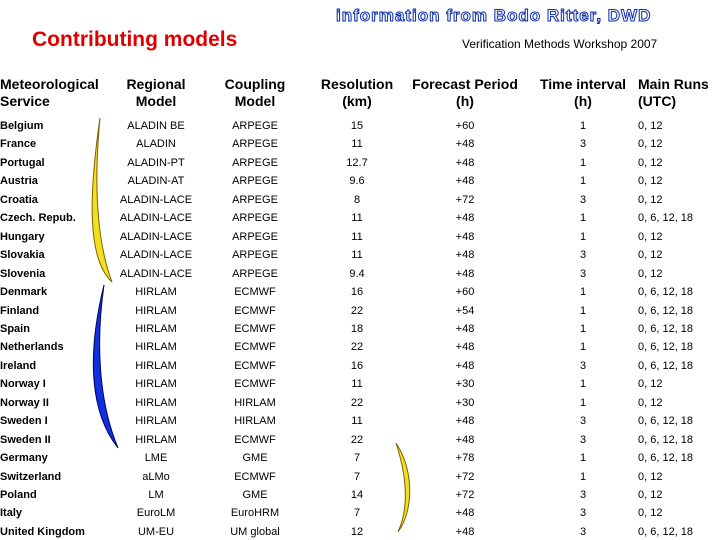  Describe the element at coordinates (357, 458) in the screenshot. I see `cell: 7` at that location.